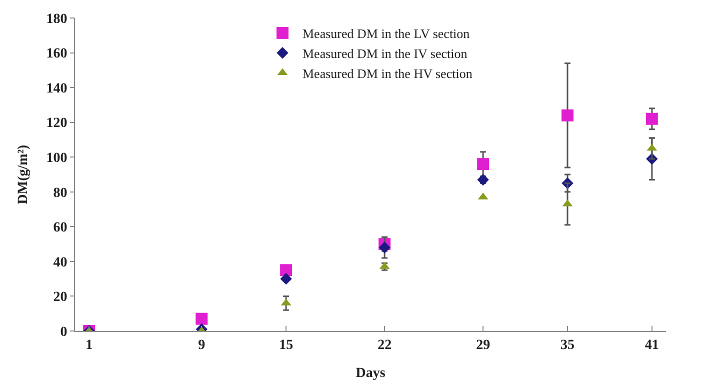 This screenshot has height=390, width=706. Describe the element at coordinates (386, 34) in the screenshot. I see `legend-label: Measured DM in the LV section` at that location.